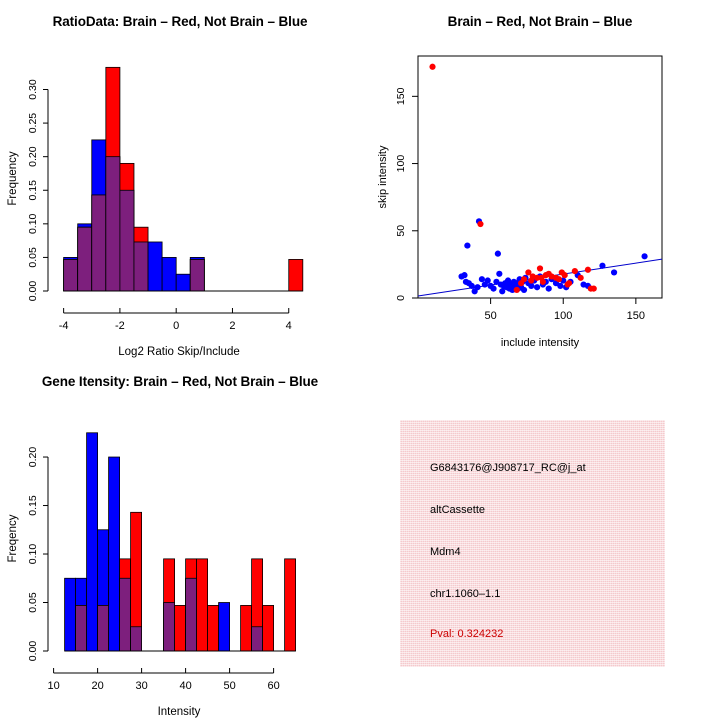 The width and height of the screenshot is (720, 720). Describe the element at coordinates (445, 552) in the screenshot. I see `gene-name-label: Mdm4` at that location.